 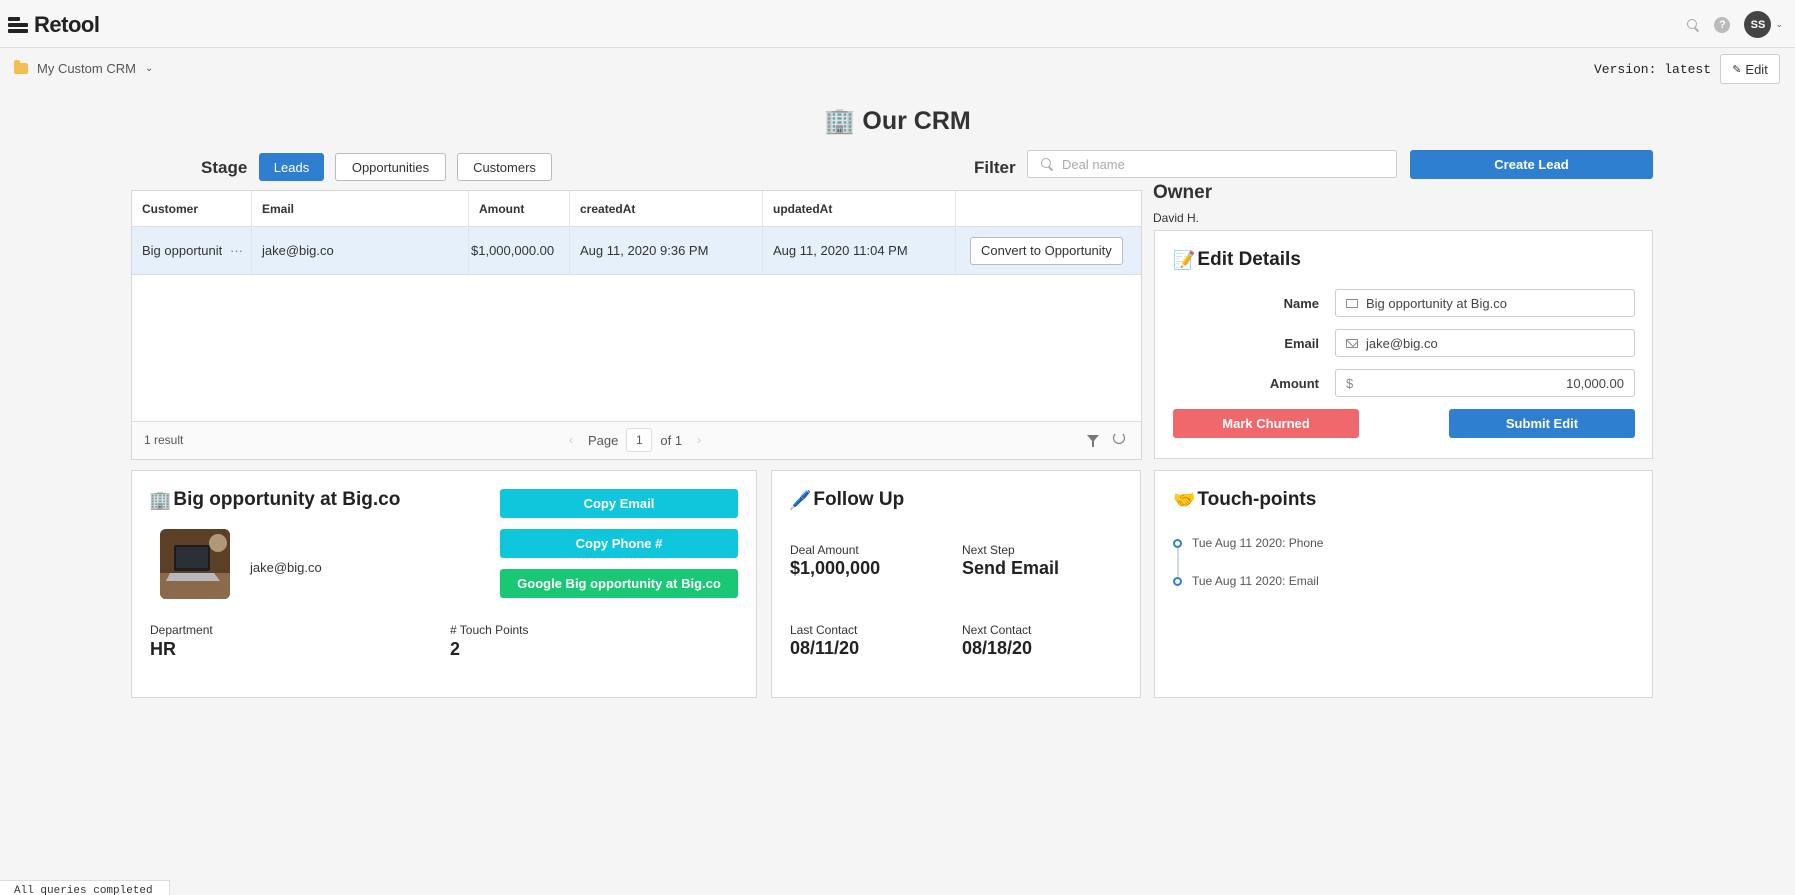 I want to click on cell-action: Convert to Opportunity, so click(x=1048, y=250).